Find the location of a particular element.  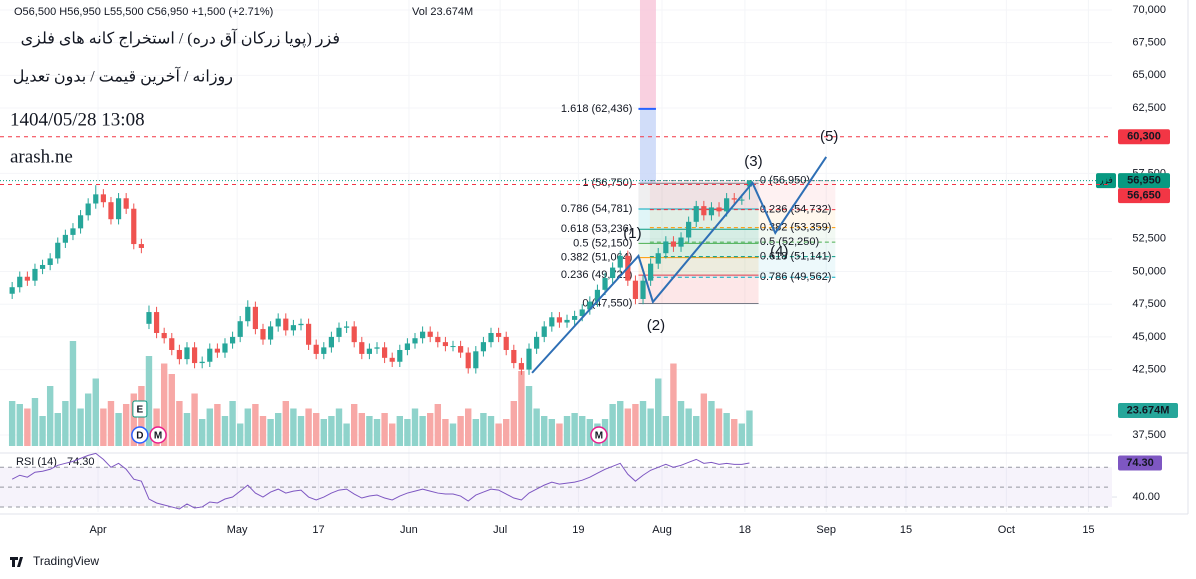

x-tick-label: Sep is located at coordinates (826, 530).